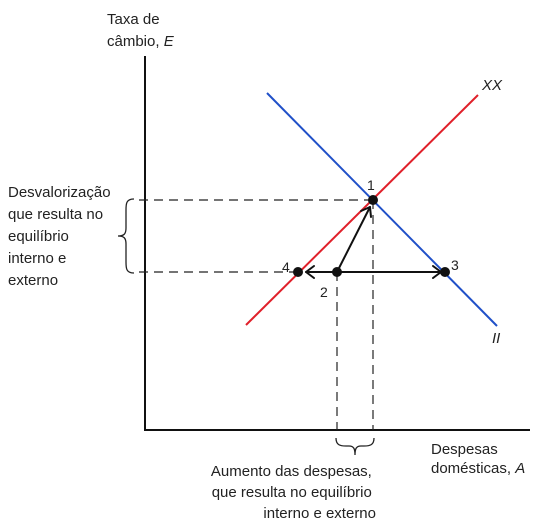  I want to click on left-annotation-line-3: equilíbrio, so click(38, 236).